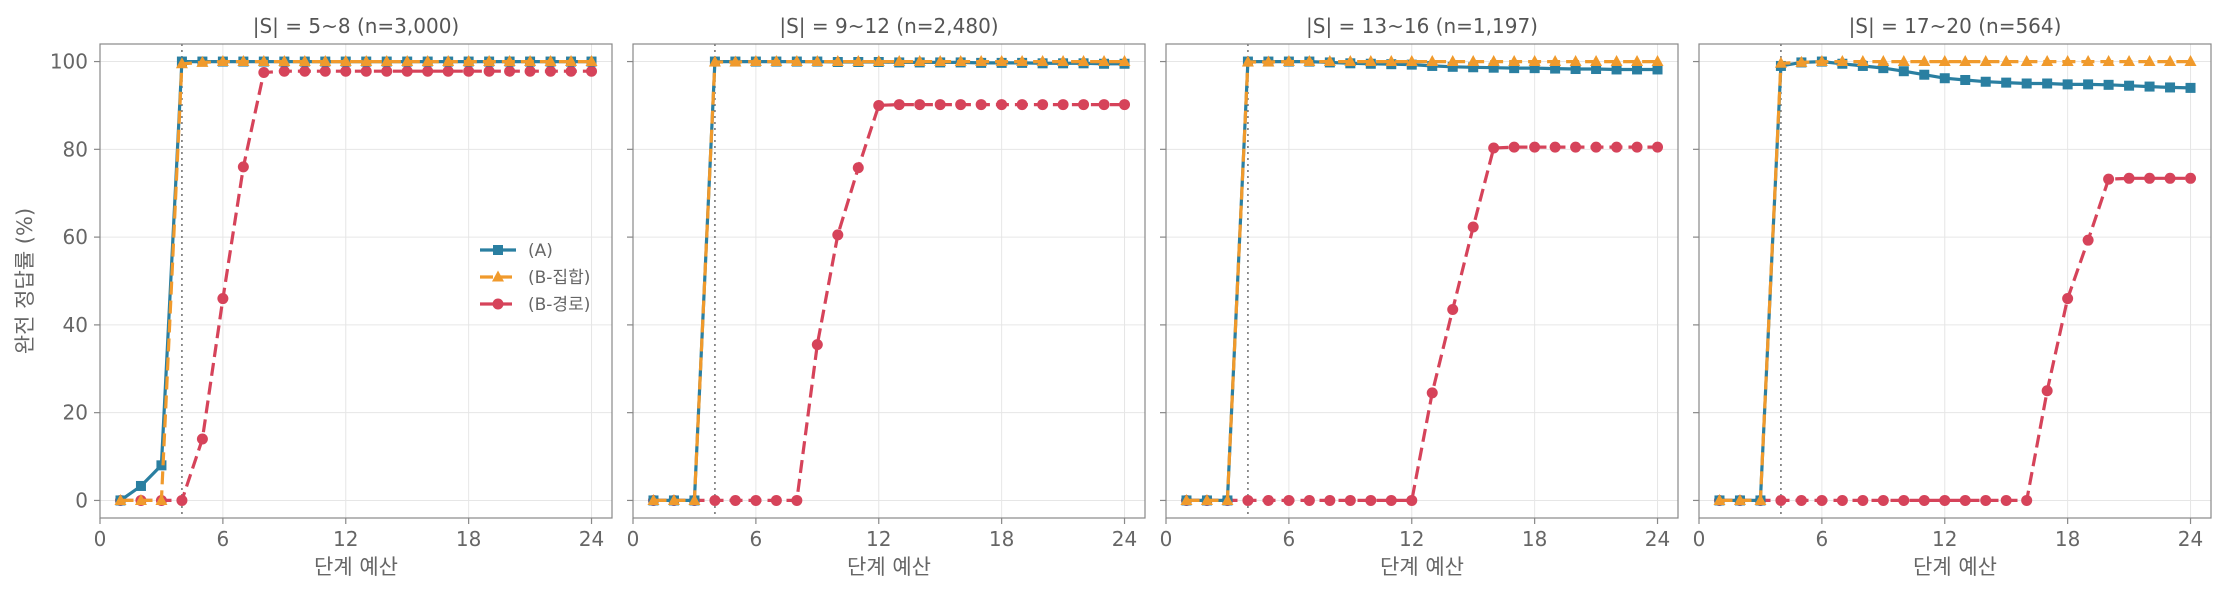 The width and height of the screenshot is (2226, 594). What do you see at coordinates (1001, 539) in the screenshot?
I see `x-tick-label: 18` at bounding box center [1001, 539].